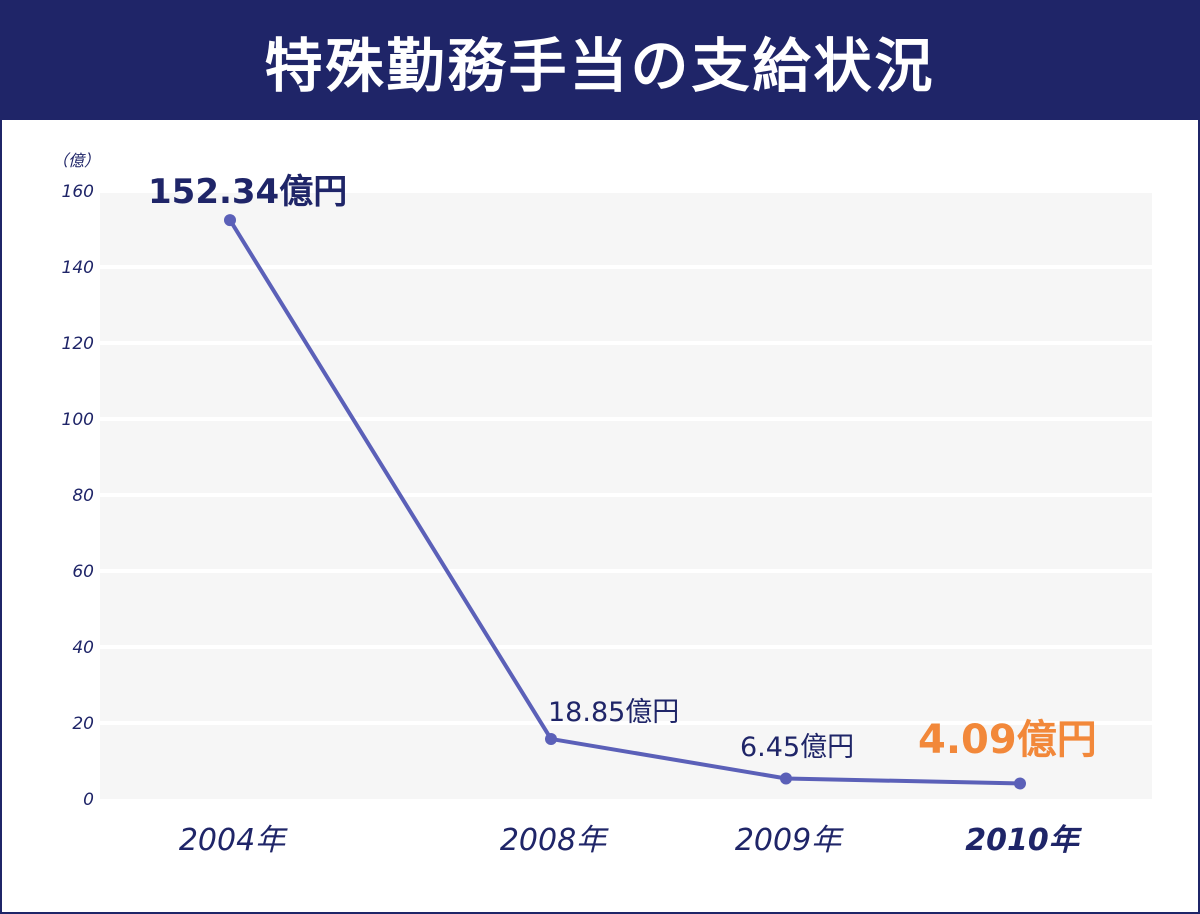 Image resolution: width=1200 pixels, height=914 pixels. Describe the element at coordinates (613, 712) in the screenshot. I see `data-label: 18.85億円` at that location.